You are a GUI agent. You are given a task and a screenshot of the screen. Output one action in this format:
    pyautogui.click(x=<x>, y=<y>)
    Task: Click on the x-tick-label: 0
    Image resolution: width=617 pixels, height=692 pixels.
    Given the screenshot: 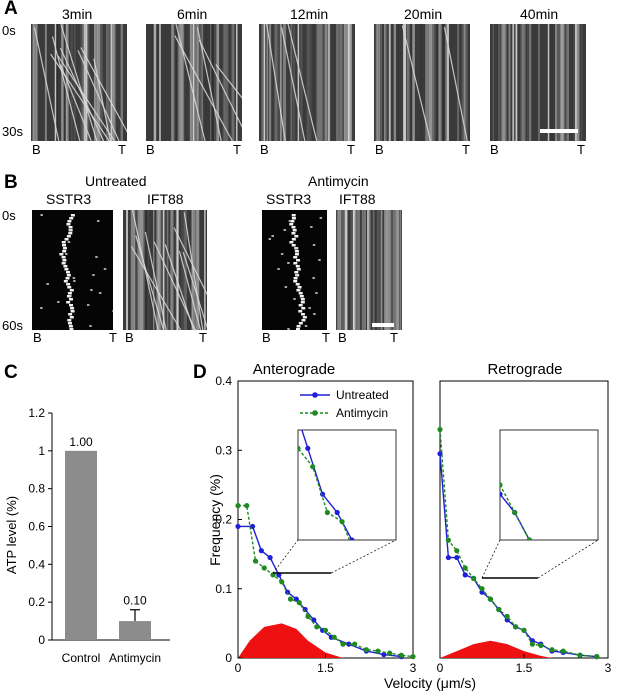 What is the action you would take?
    pyautogui.click(x=238, y=668)
    